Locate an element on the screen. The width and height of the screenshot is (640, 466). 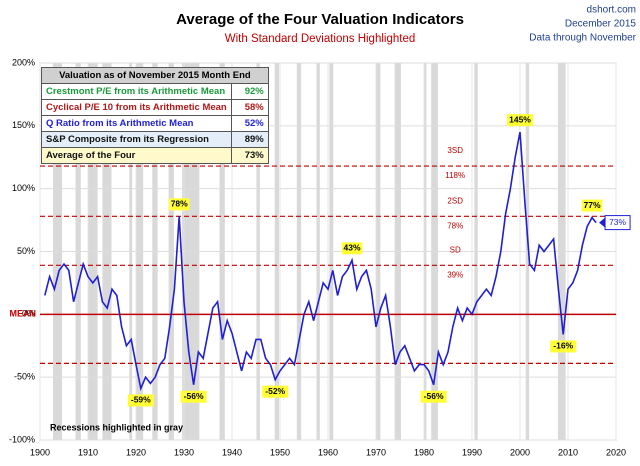
y-tick-label: 100% is located at coordinates (23, 188).